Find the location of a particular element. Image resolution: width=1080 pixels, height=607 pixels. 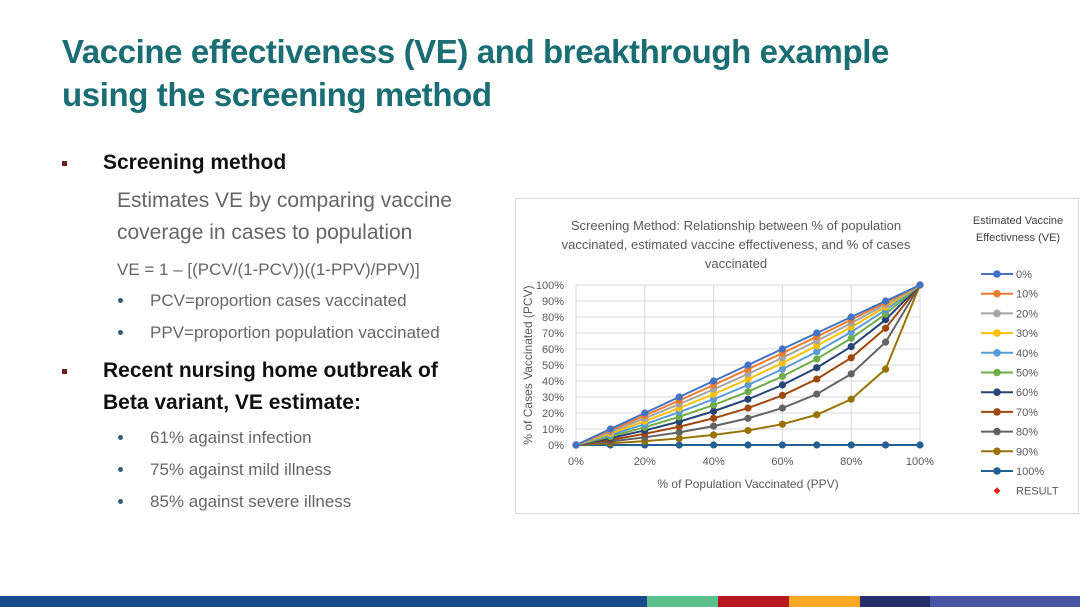

legend-item: 90% is located at coordinates (1009, 452).